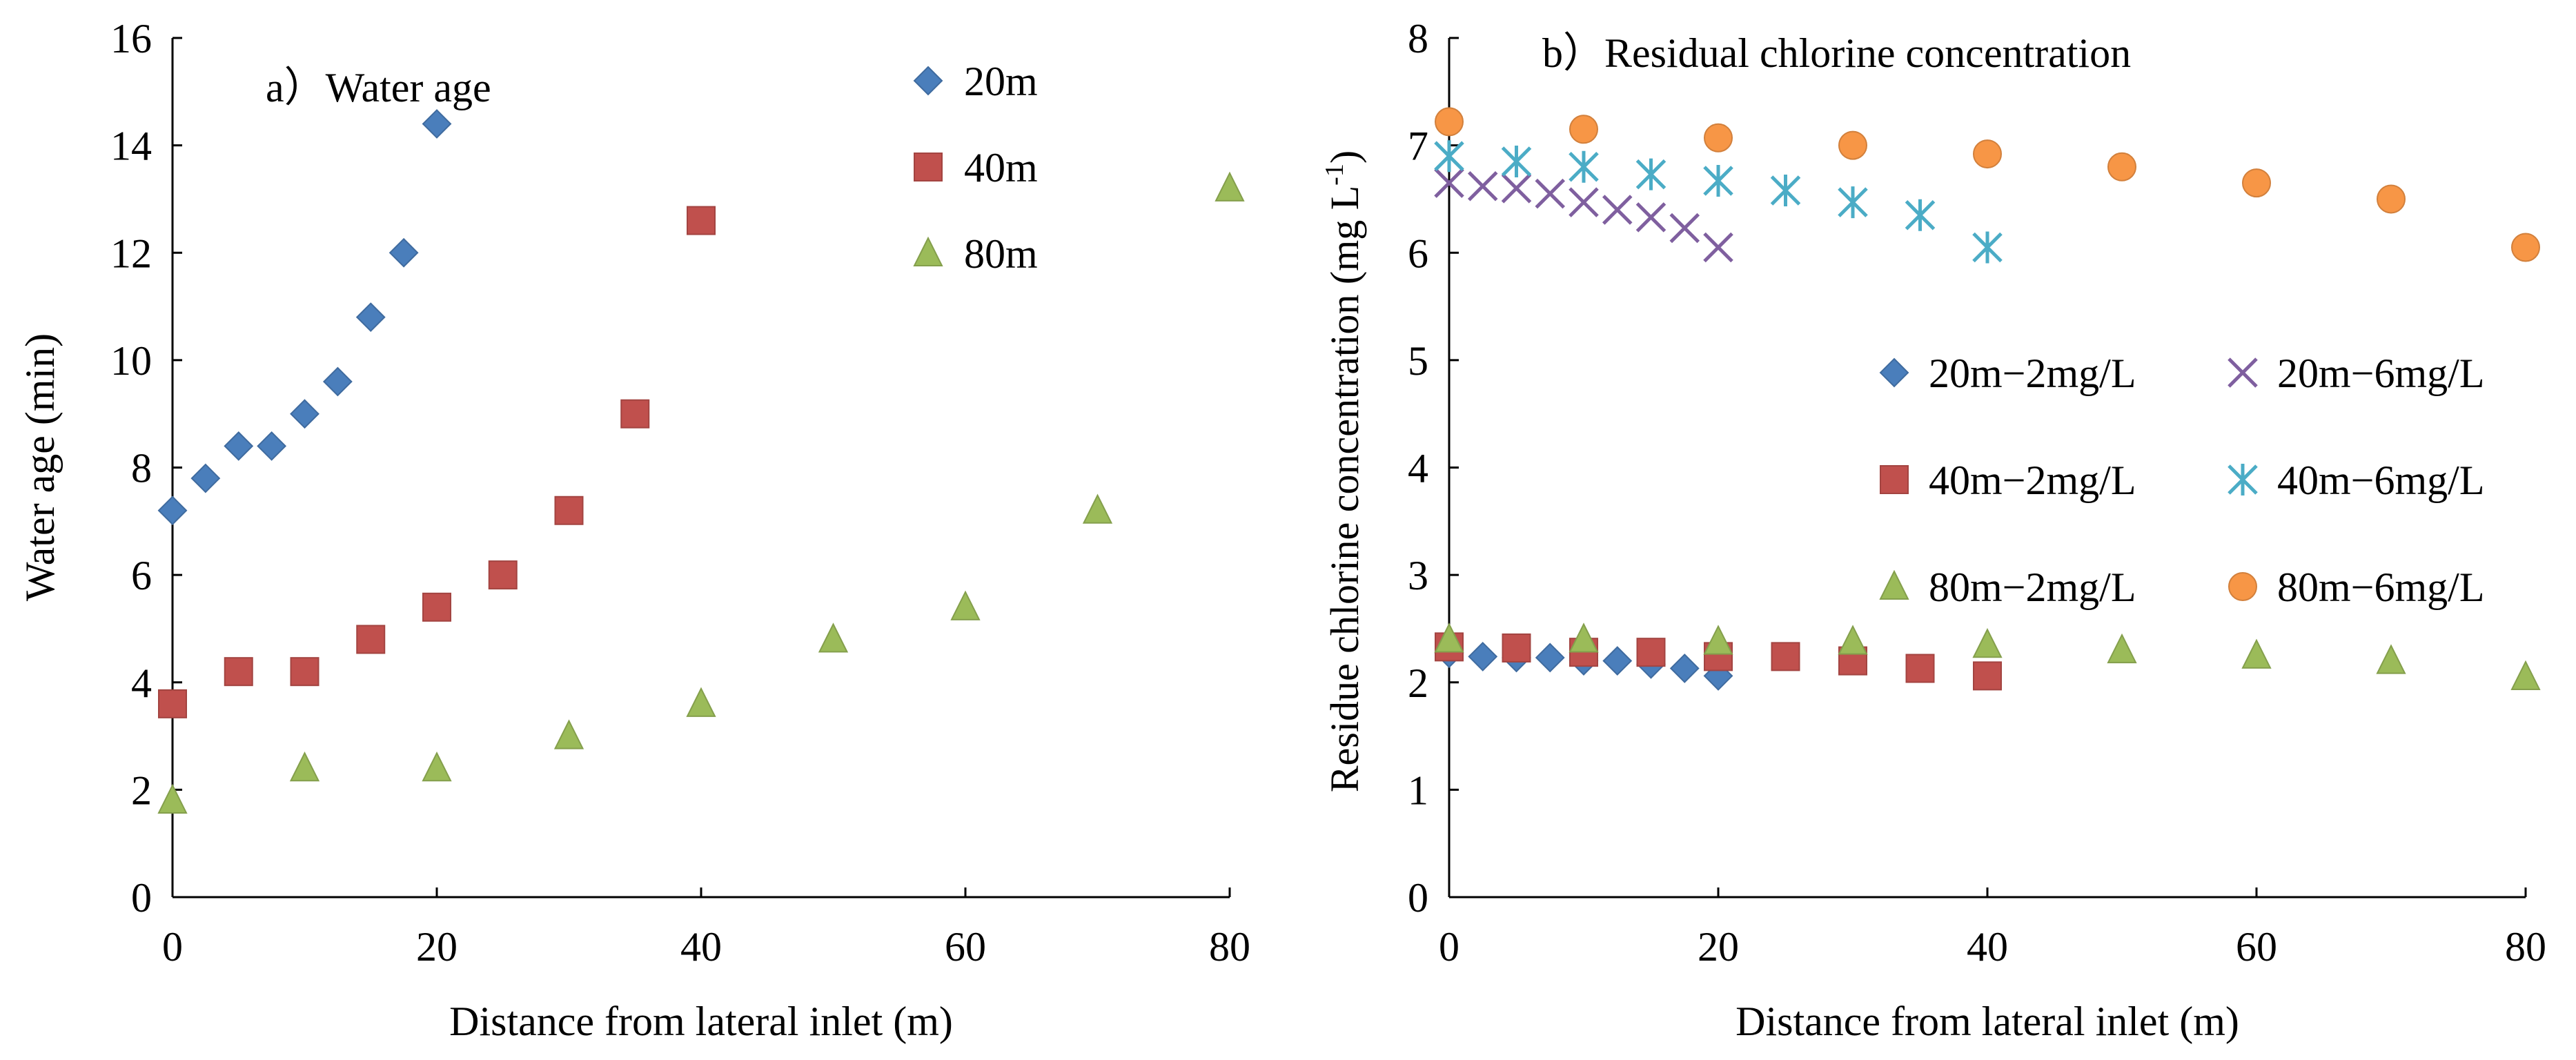  Describe the element at coordinates (131, 253) in the screenshot. I see `panel-a-y-tick-label: 12` at that location.